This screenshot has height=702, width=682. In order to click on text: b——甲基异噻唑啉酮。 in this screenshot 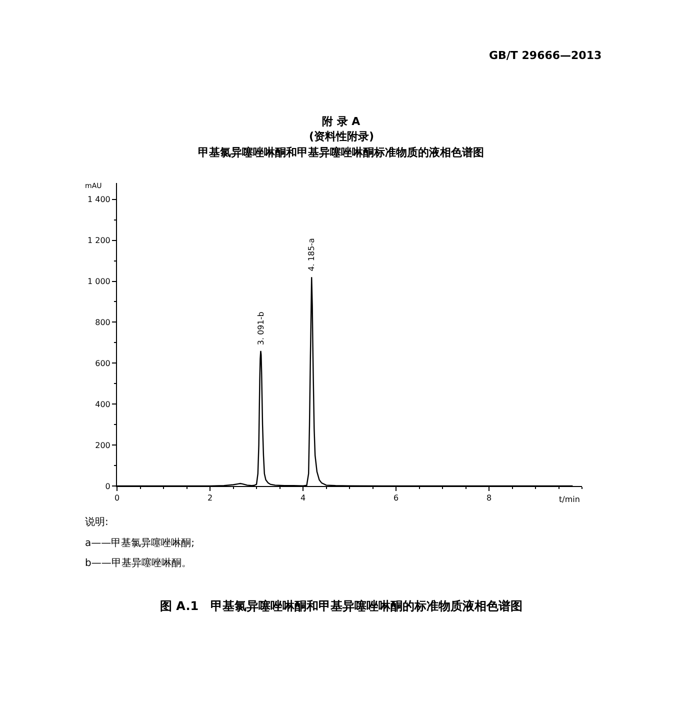, I will do `click(138, 563)`.